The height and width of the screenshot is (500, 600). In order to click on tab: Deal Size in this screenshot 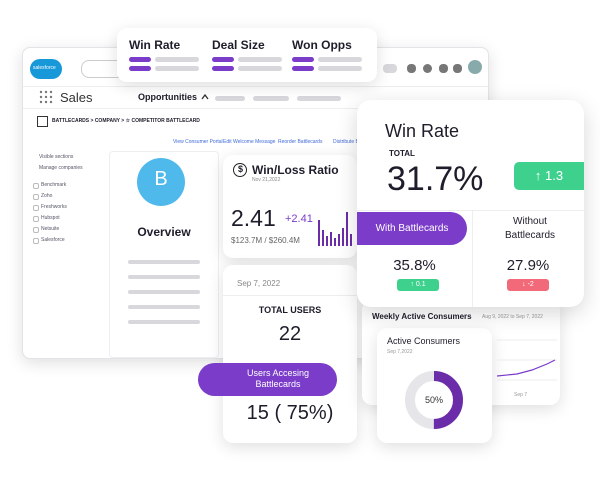, I will do `click(238, 45)`.